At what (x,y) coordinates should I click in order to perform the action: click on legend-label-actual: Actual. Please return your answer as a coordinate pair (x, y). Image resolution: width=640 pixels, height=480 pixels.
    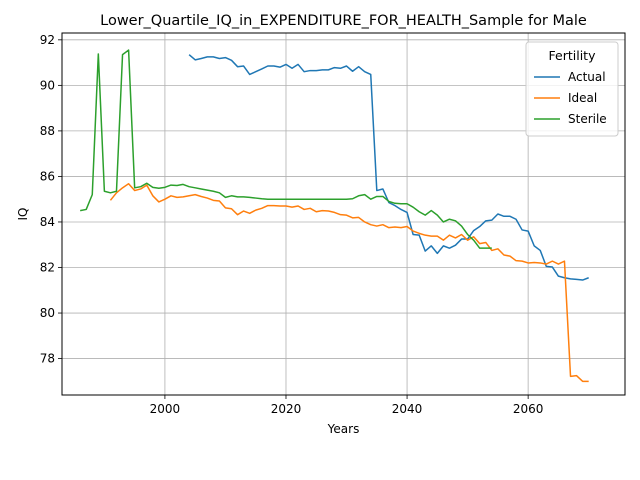
    Looking at the image, I should click on (587, 77).